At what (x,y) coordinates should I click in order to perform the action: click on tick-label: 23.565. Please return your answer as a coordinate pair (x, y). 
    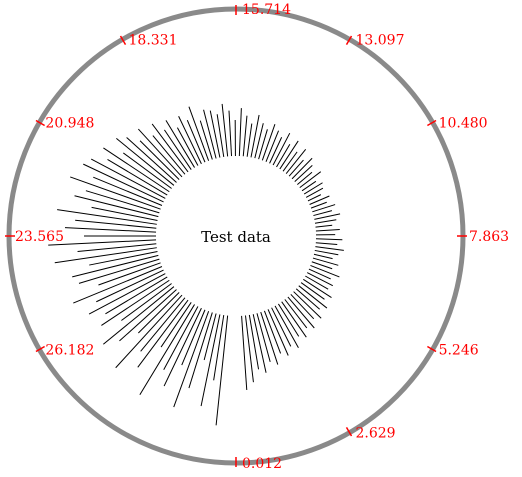
    Looking at the image, I should click on (39, 237).